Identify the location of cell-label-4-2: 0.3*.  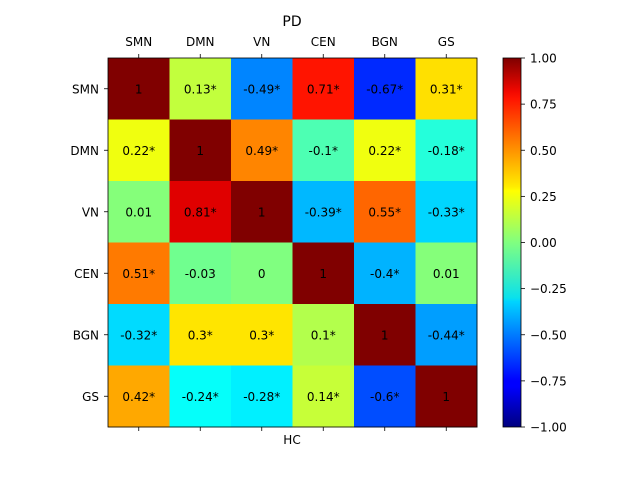
(261, 335).